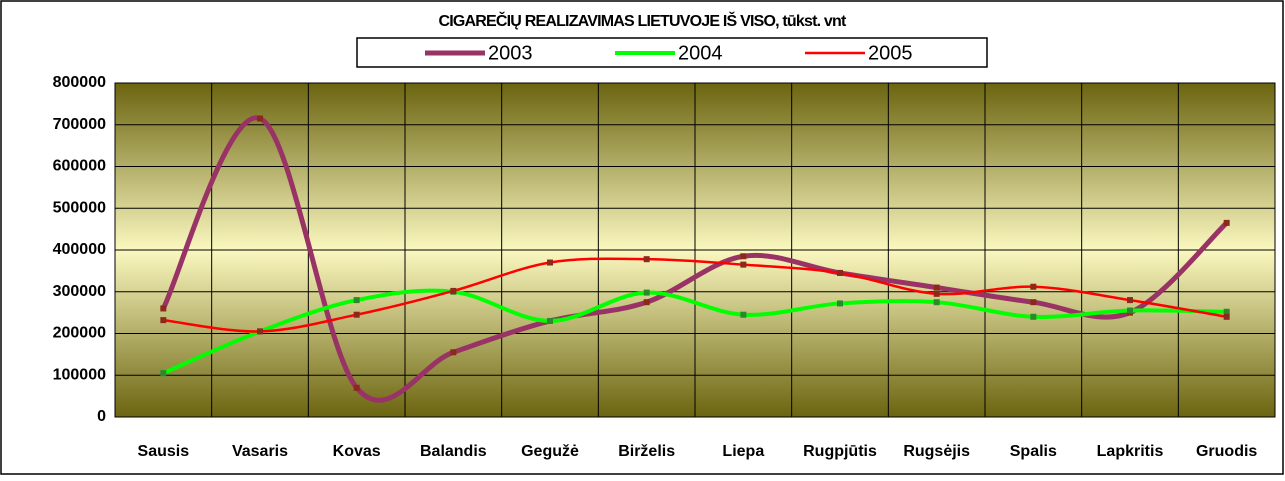 This screenshot has height=481, width=1285. What do you see at coordinates (79, 333) in the screenshot?
I see `y-tick-label: 200000` at bounding box center [79, 333].